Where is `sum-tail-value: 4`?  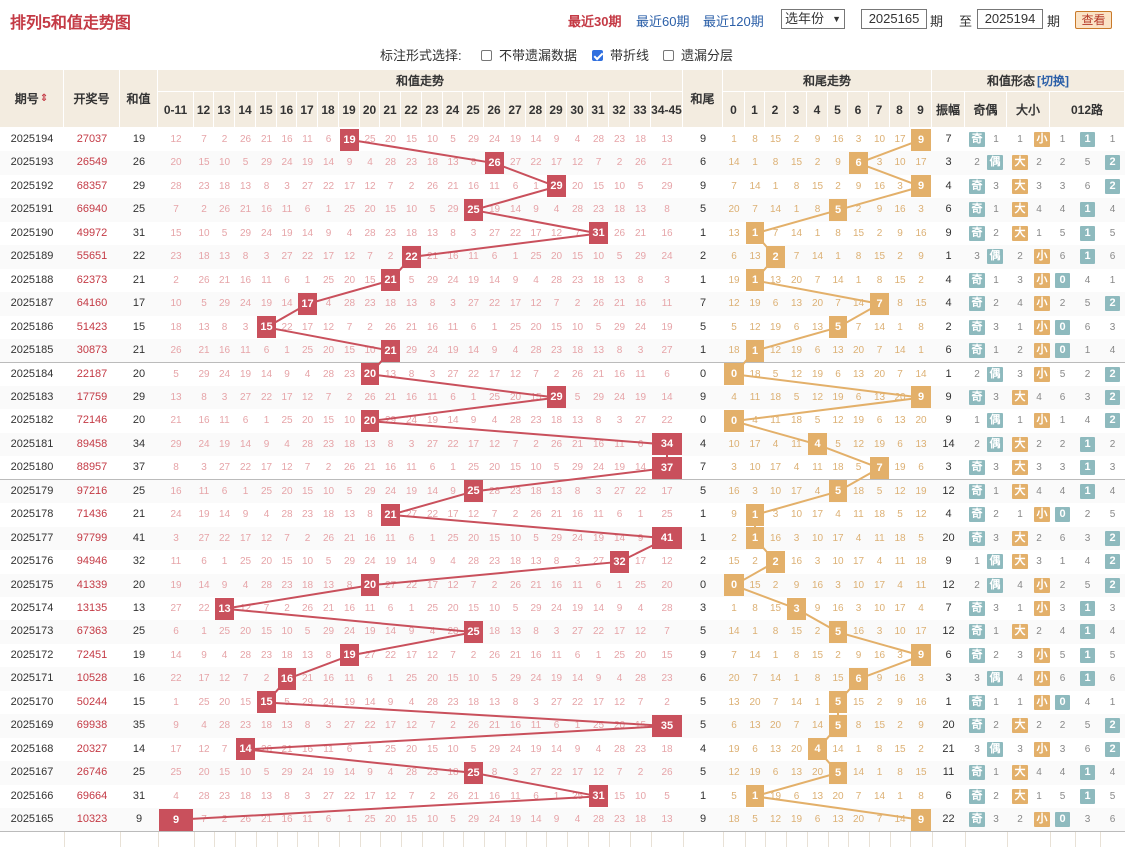 sum-tail-value: 4 is located at coordinates (703, 443).